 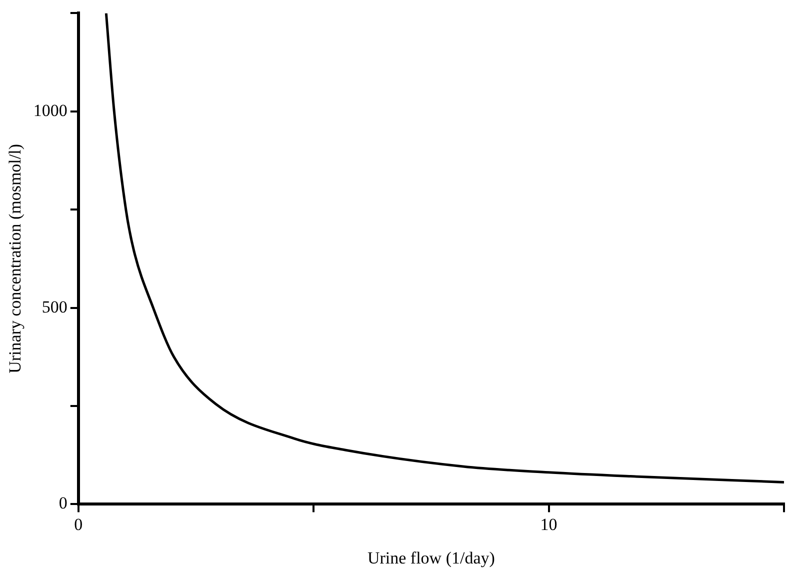 What do you see at coordinates (50, 110) in the screenshot?
I see `y-tick-label: 1000` at bounding box center [50, 110].